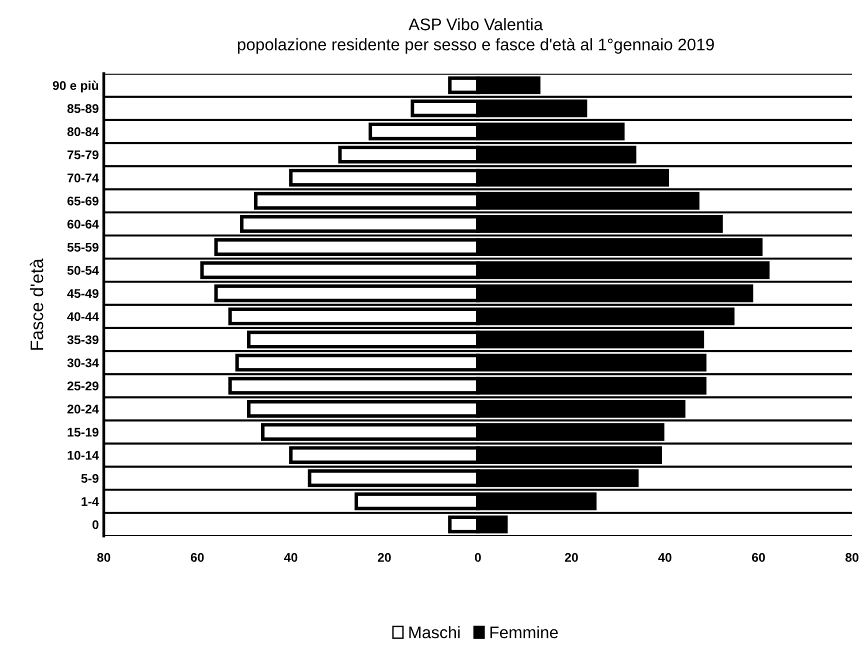 The height and width of the screenshot is (670, 865). I want to click on y-tick-label: 65-69, so click(82, 201).